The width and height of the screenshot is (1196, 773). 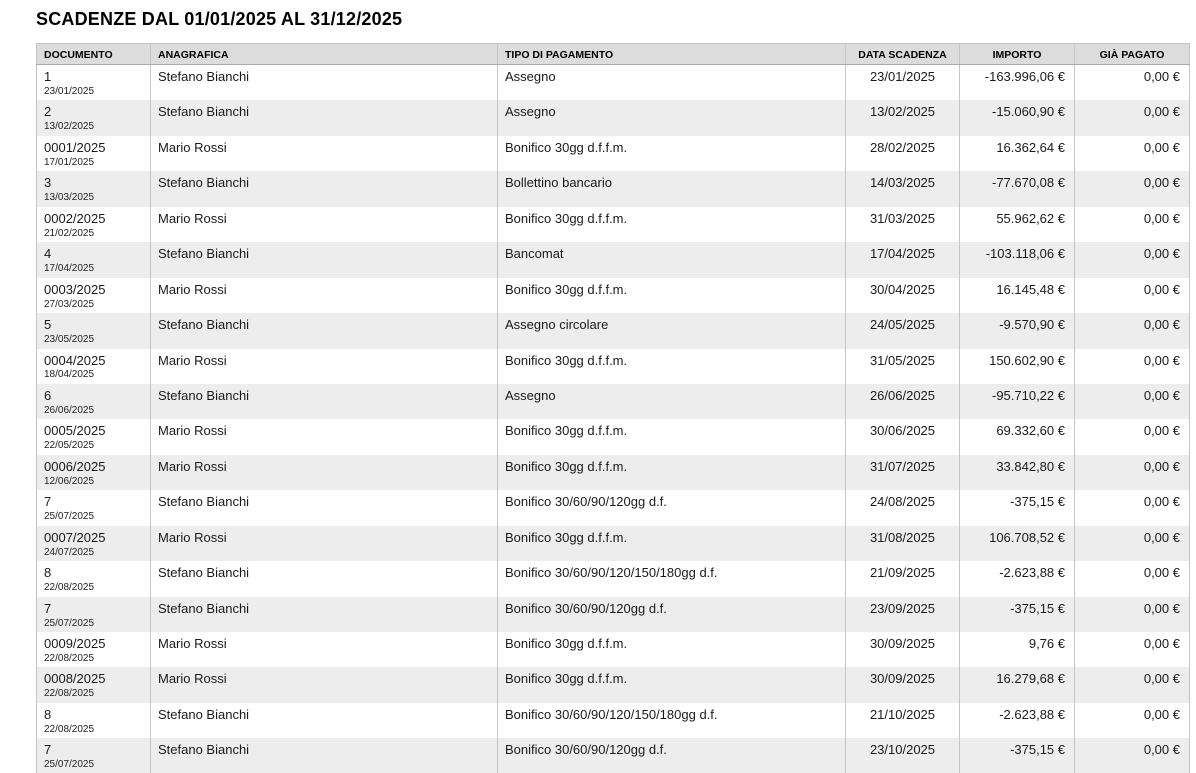 What do you see at coordinates (902, 755) in the screenshot?
I see `data-scadenza-cell: 23/10/2025` at bounding box center [902, 755].